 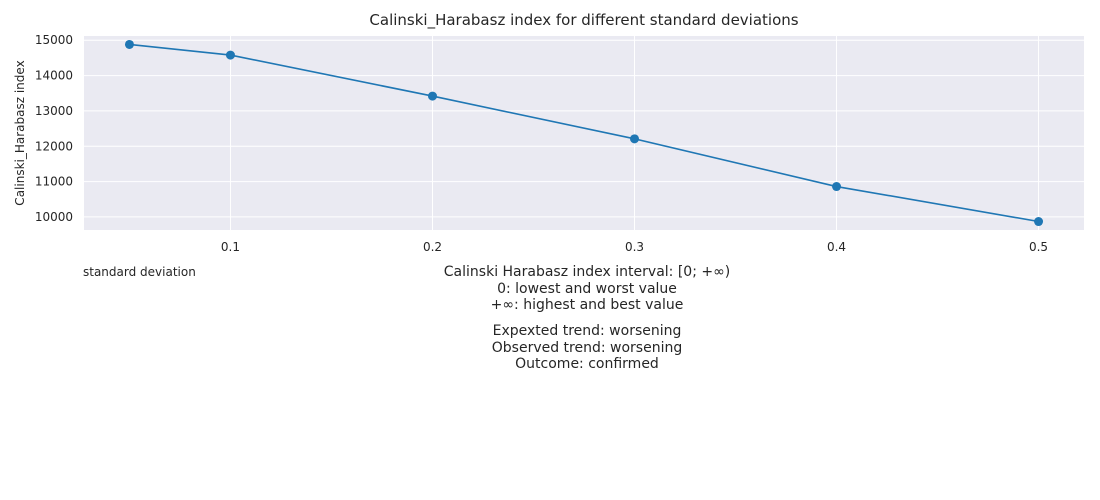 What do you see at coordinates (432, 247) in the screenshot?
I see `x-tick-label: 0.2` at bounding box center [432, 247].